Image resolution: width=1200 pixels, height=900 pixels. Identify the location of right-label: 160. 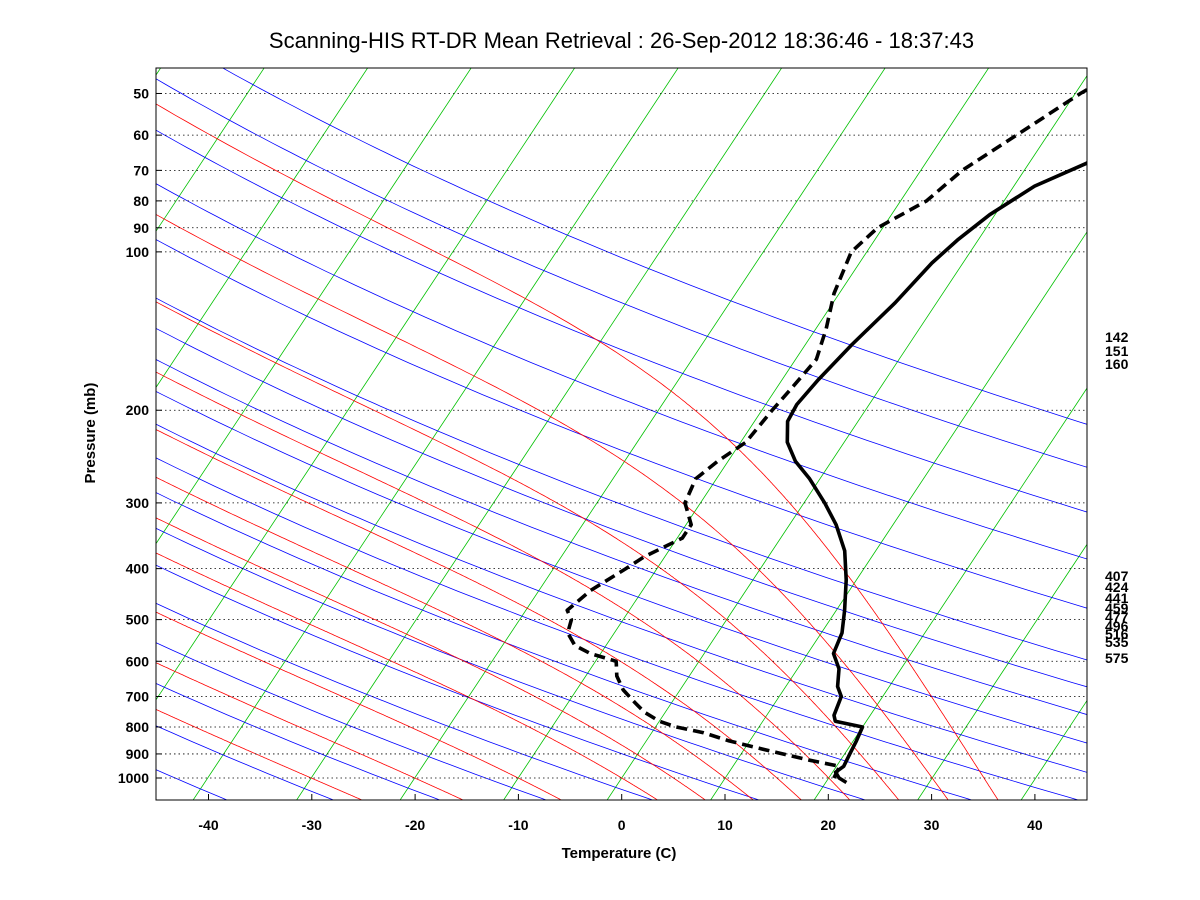
(1117, 364).